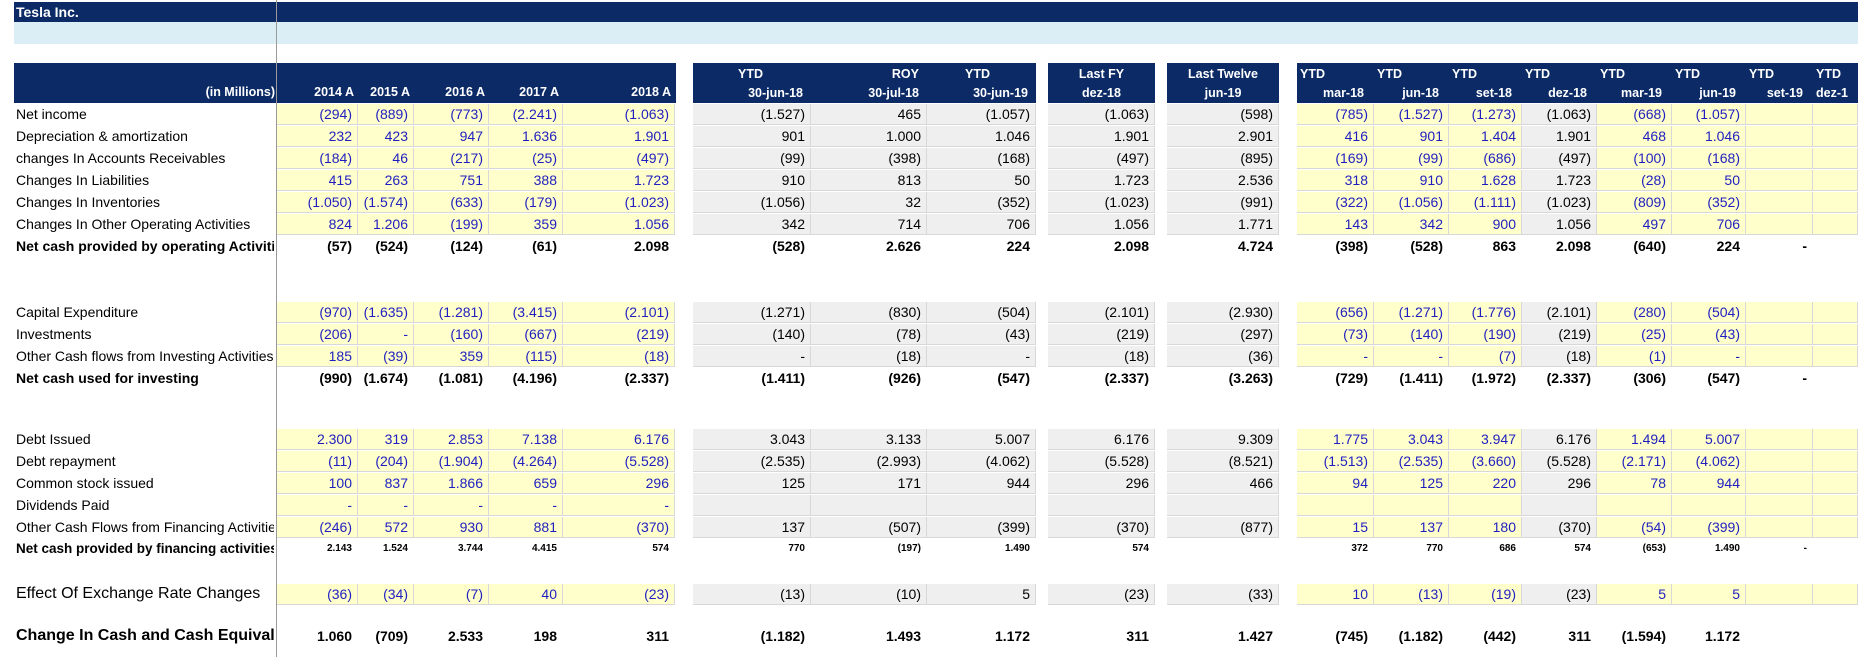 The image size is (1858, 657). I want to click on quarter-value-cell: (2.101), so click(1568, 312).